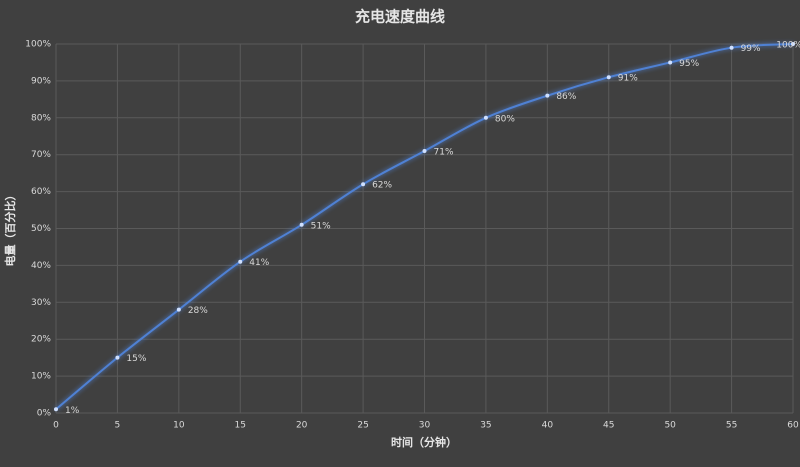  What do you see at coordinates (41, 192) in the screenshot?
I see `y-tick-label: 60%` at bounding box center [41, 192].